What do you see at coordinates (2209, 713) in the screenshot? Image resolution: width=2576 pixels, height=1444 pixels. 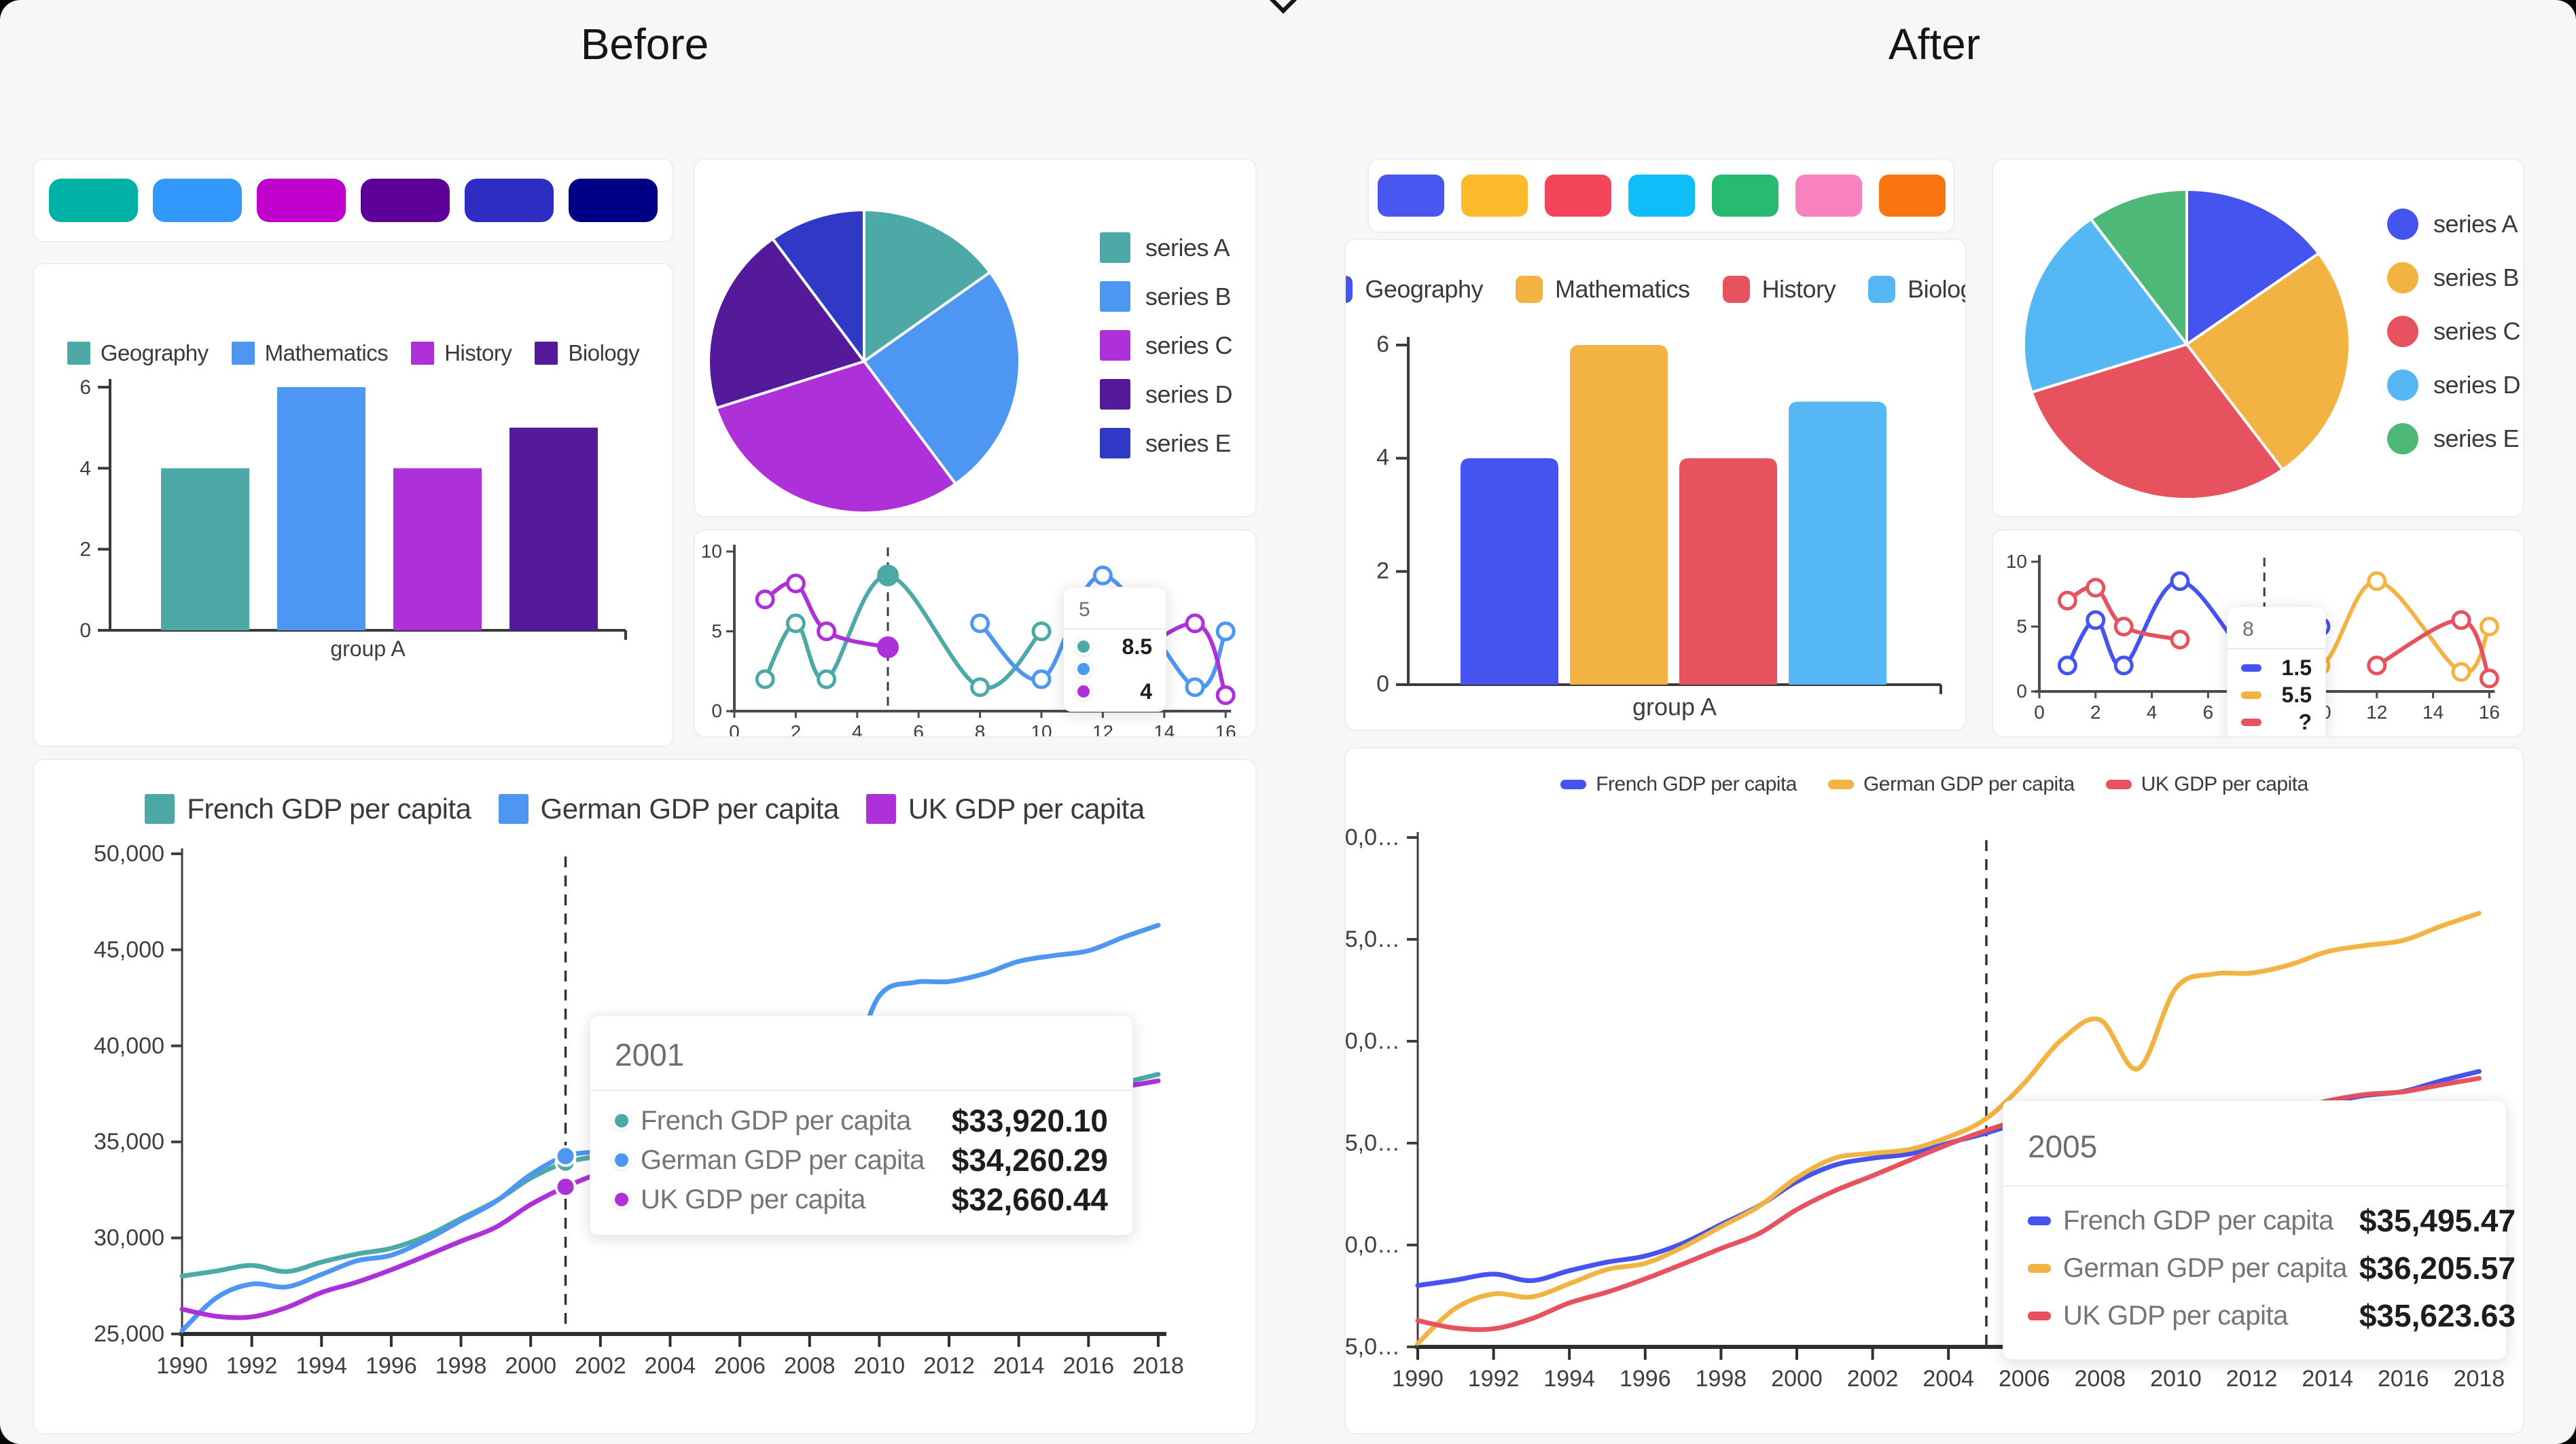 I see `x-tick-label: 6` at bounding box center [2209, 713].